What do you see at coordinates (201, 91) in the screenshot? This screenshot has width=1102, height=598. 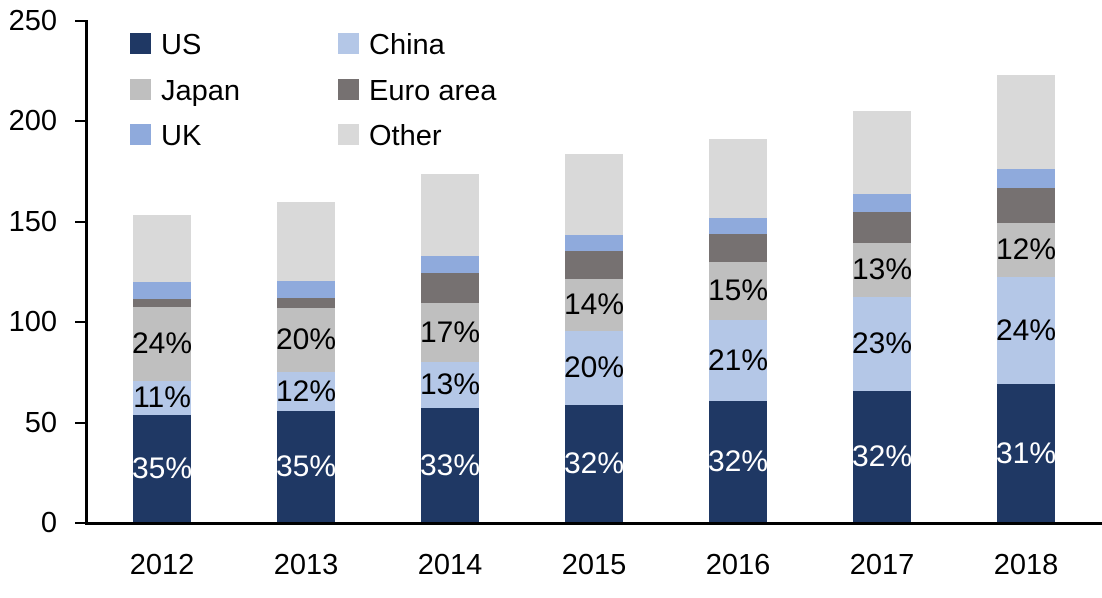 I see `legend-label: Japan` at bounding box center [201, 91].